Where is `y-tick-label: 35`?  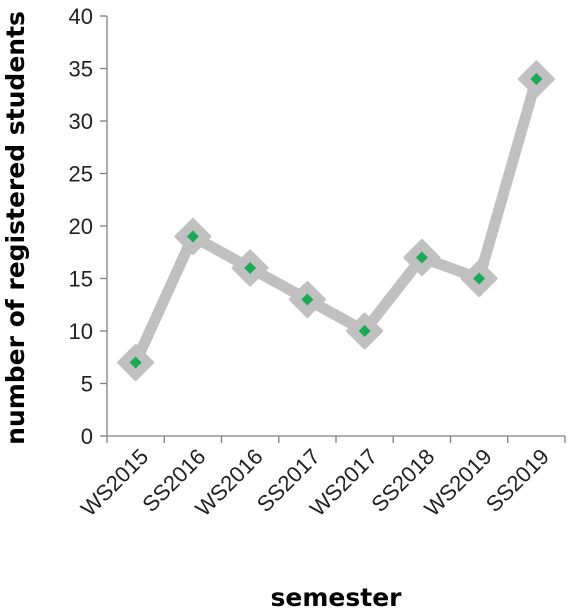
y-tick-label: 35 is located at coordinates (81, 69).